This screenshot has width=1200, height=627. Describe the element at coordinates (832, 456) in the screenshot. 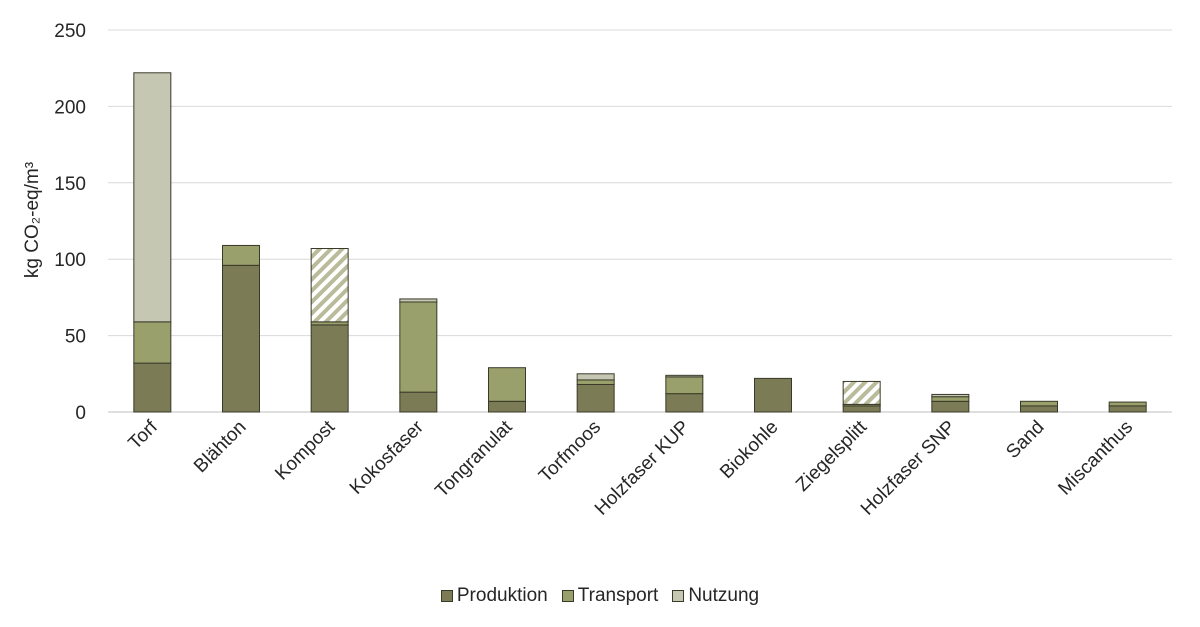

I see `x-tick-label: Ziegelsplitt` at that location.